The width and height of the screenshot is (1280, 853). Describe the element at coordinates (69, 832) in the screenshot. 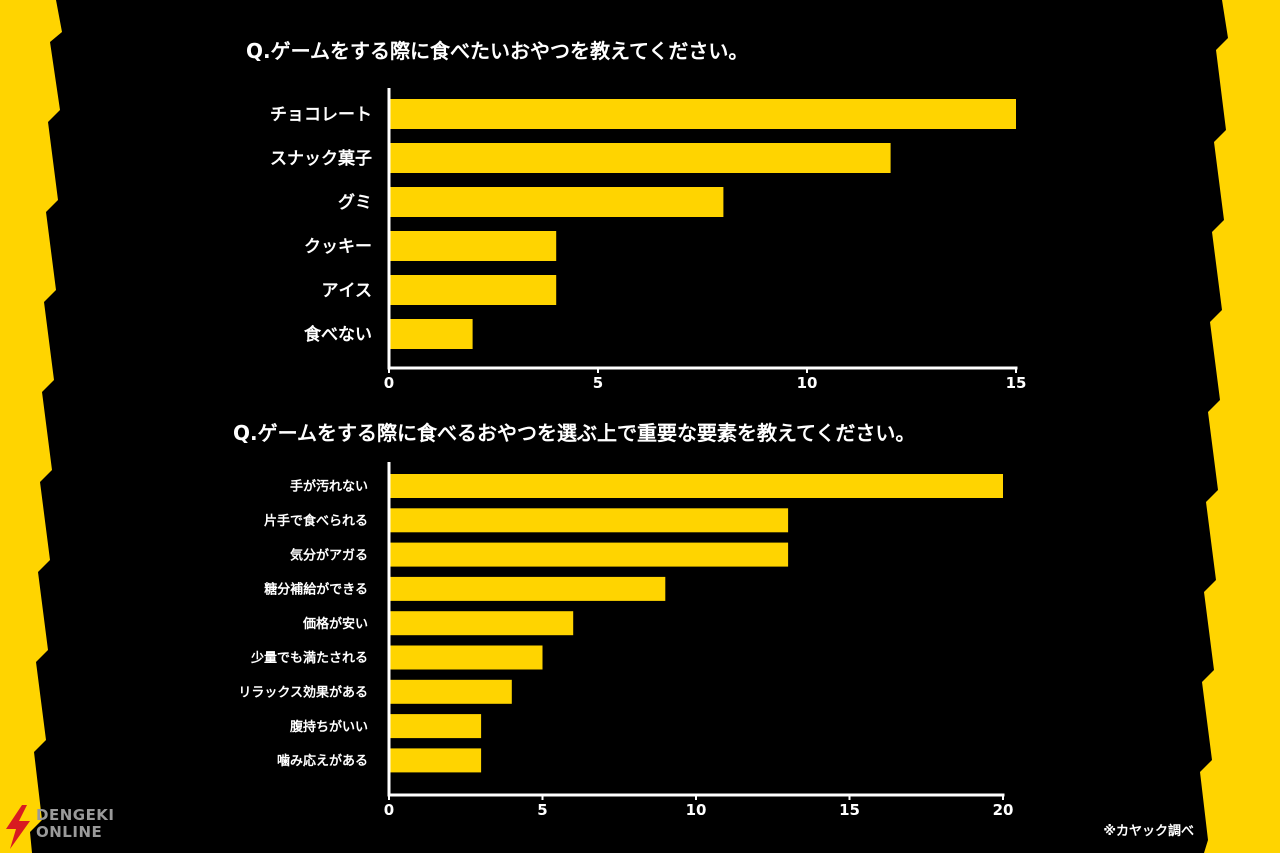

I see `logo-text-line2: ONLINE` at that location.